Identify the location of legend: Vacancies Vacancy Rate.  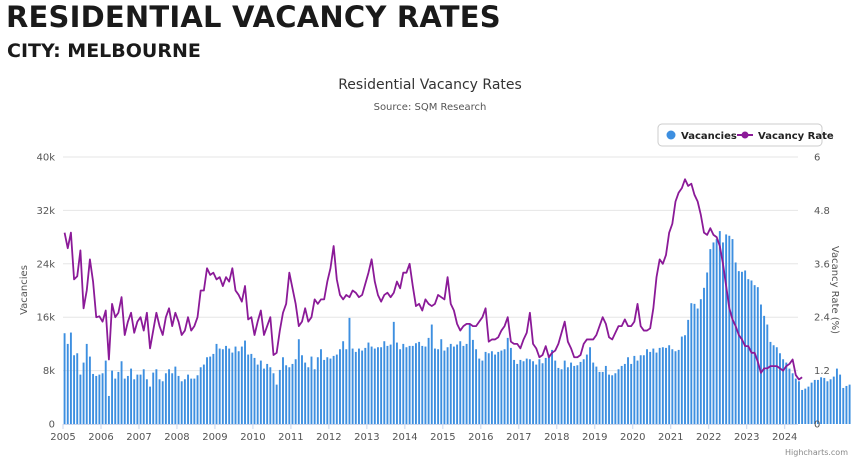
(745, 135).